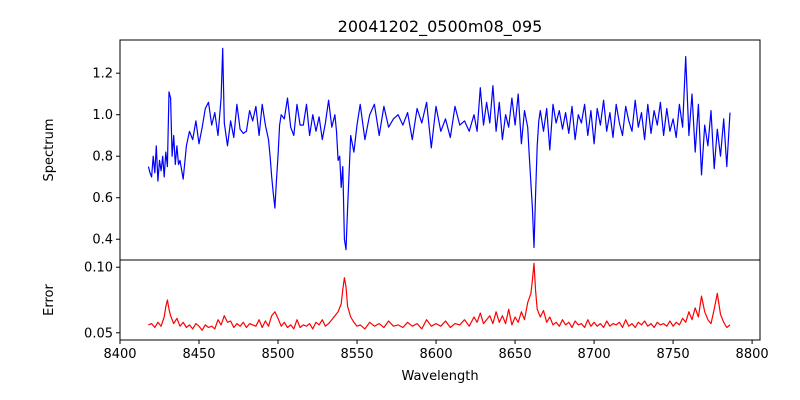  What do you see at coordinates (440, 27) in the screenshot?
I see `chart-title: 20041202_0500m08_095` at bounding box center [440, 27].